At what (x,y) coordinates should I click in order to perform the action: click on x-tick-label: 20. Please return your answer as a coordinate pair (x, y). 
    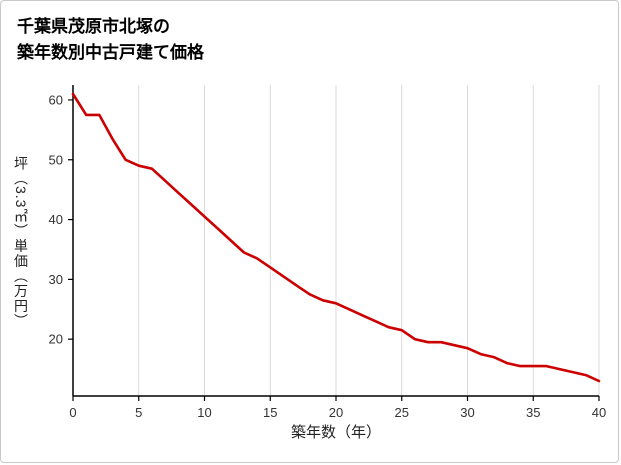
    Looking at the image, I should click on (336, 412).